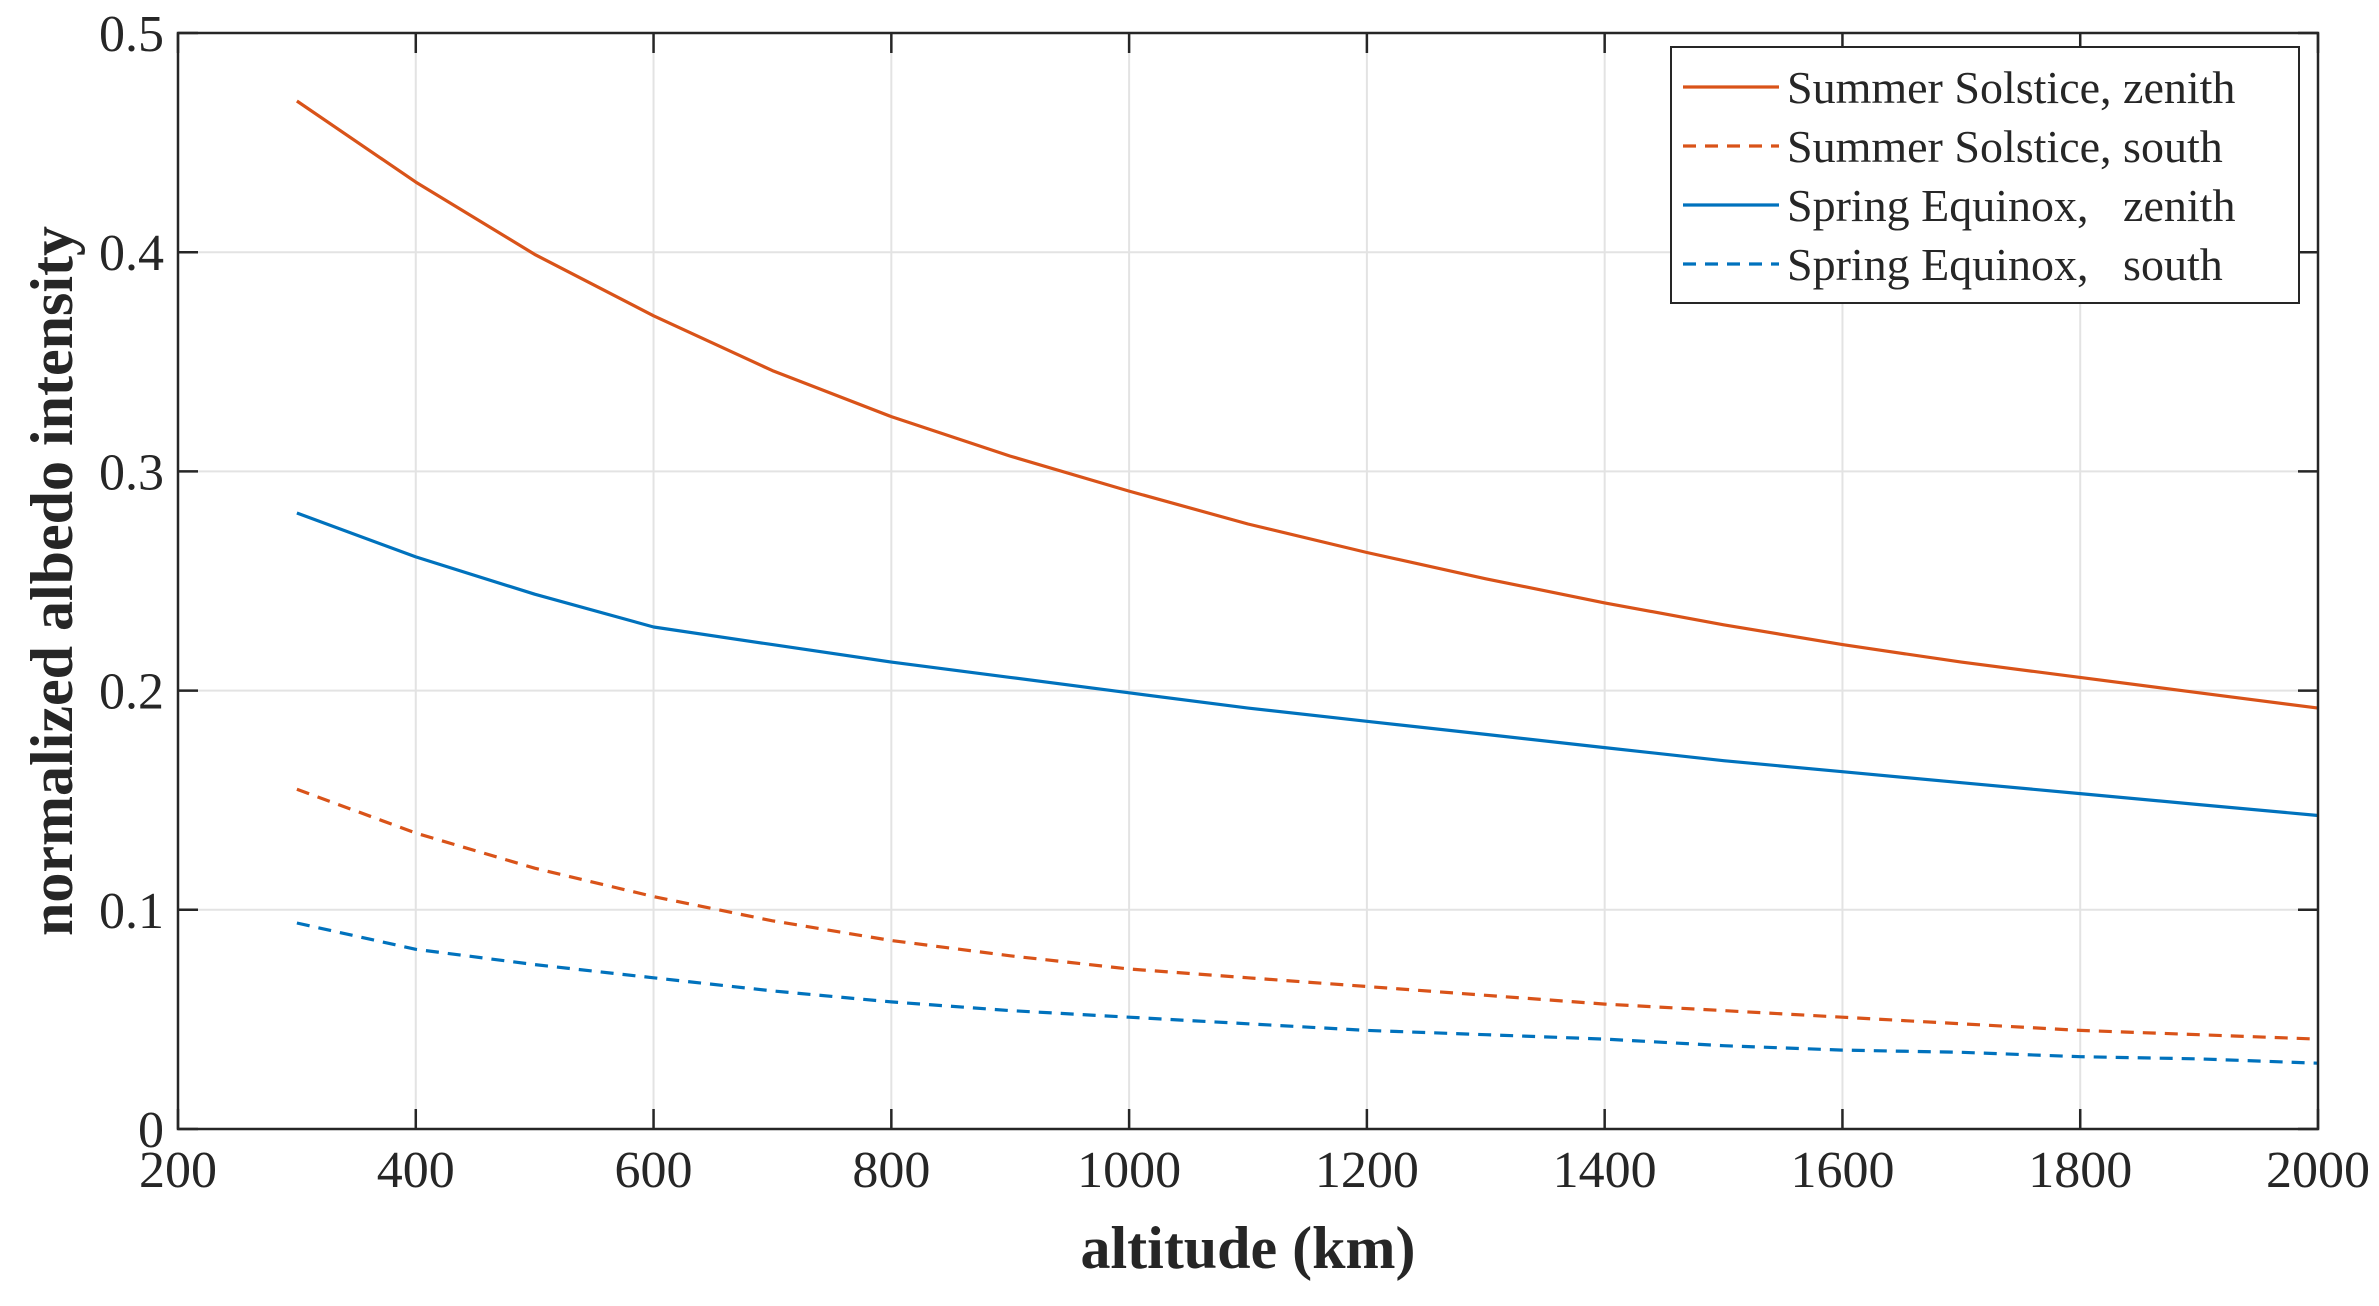 This screenshot has width=2379, height=1306. What do you see at coordinates (131, 911) in the screenshot?
I see `y-tick-label: 0.1` at bounding box center [131, 911].